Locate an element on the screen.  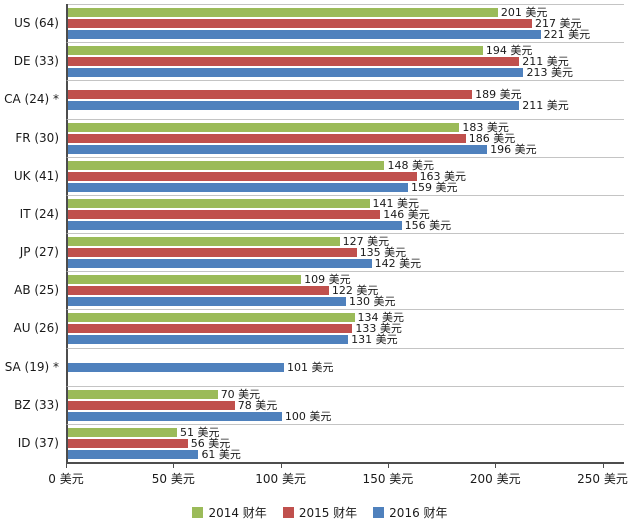
category-label: BZ (33) is located at coordinates (36, 404).